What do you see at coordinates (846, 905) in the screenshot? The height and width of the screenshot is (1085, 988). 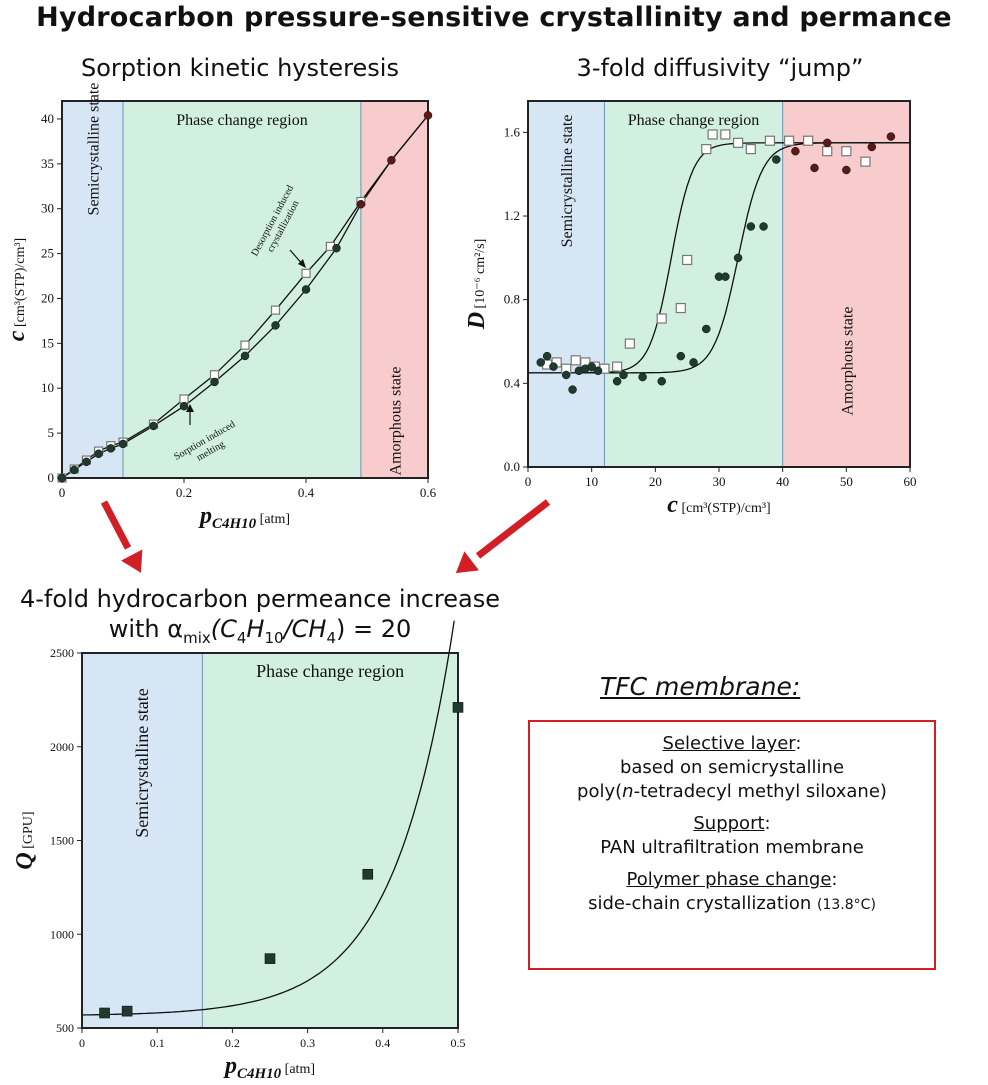 I see `phase-line-small: (13.8°C)` at bounding box center [846, 905].